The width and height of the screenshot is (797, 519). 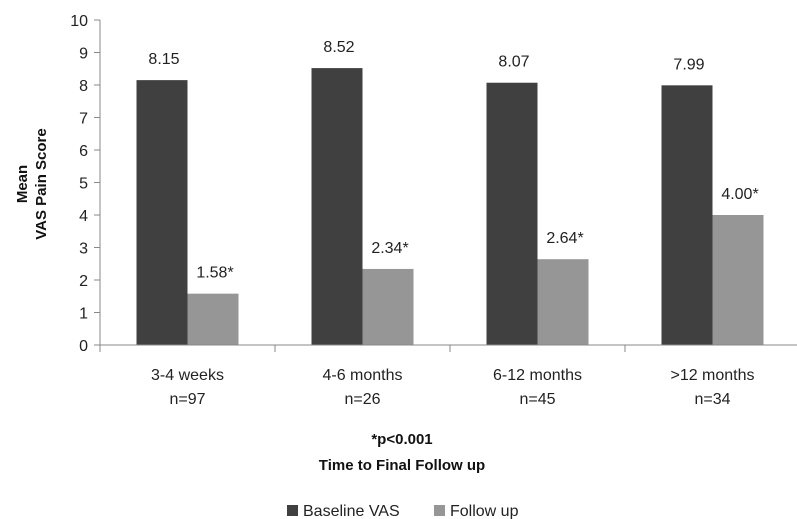 What do you see at coordinates (79, 21) in the screenshot?
I see `y-tick-label: 10` at bounding box center [79, 21].